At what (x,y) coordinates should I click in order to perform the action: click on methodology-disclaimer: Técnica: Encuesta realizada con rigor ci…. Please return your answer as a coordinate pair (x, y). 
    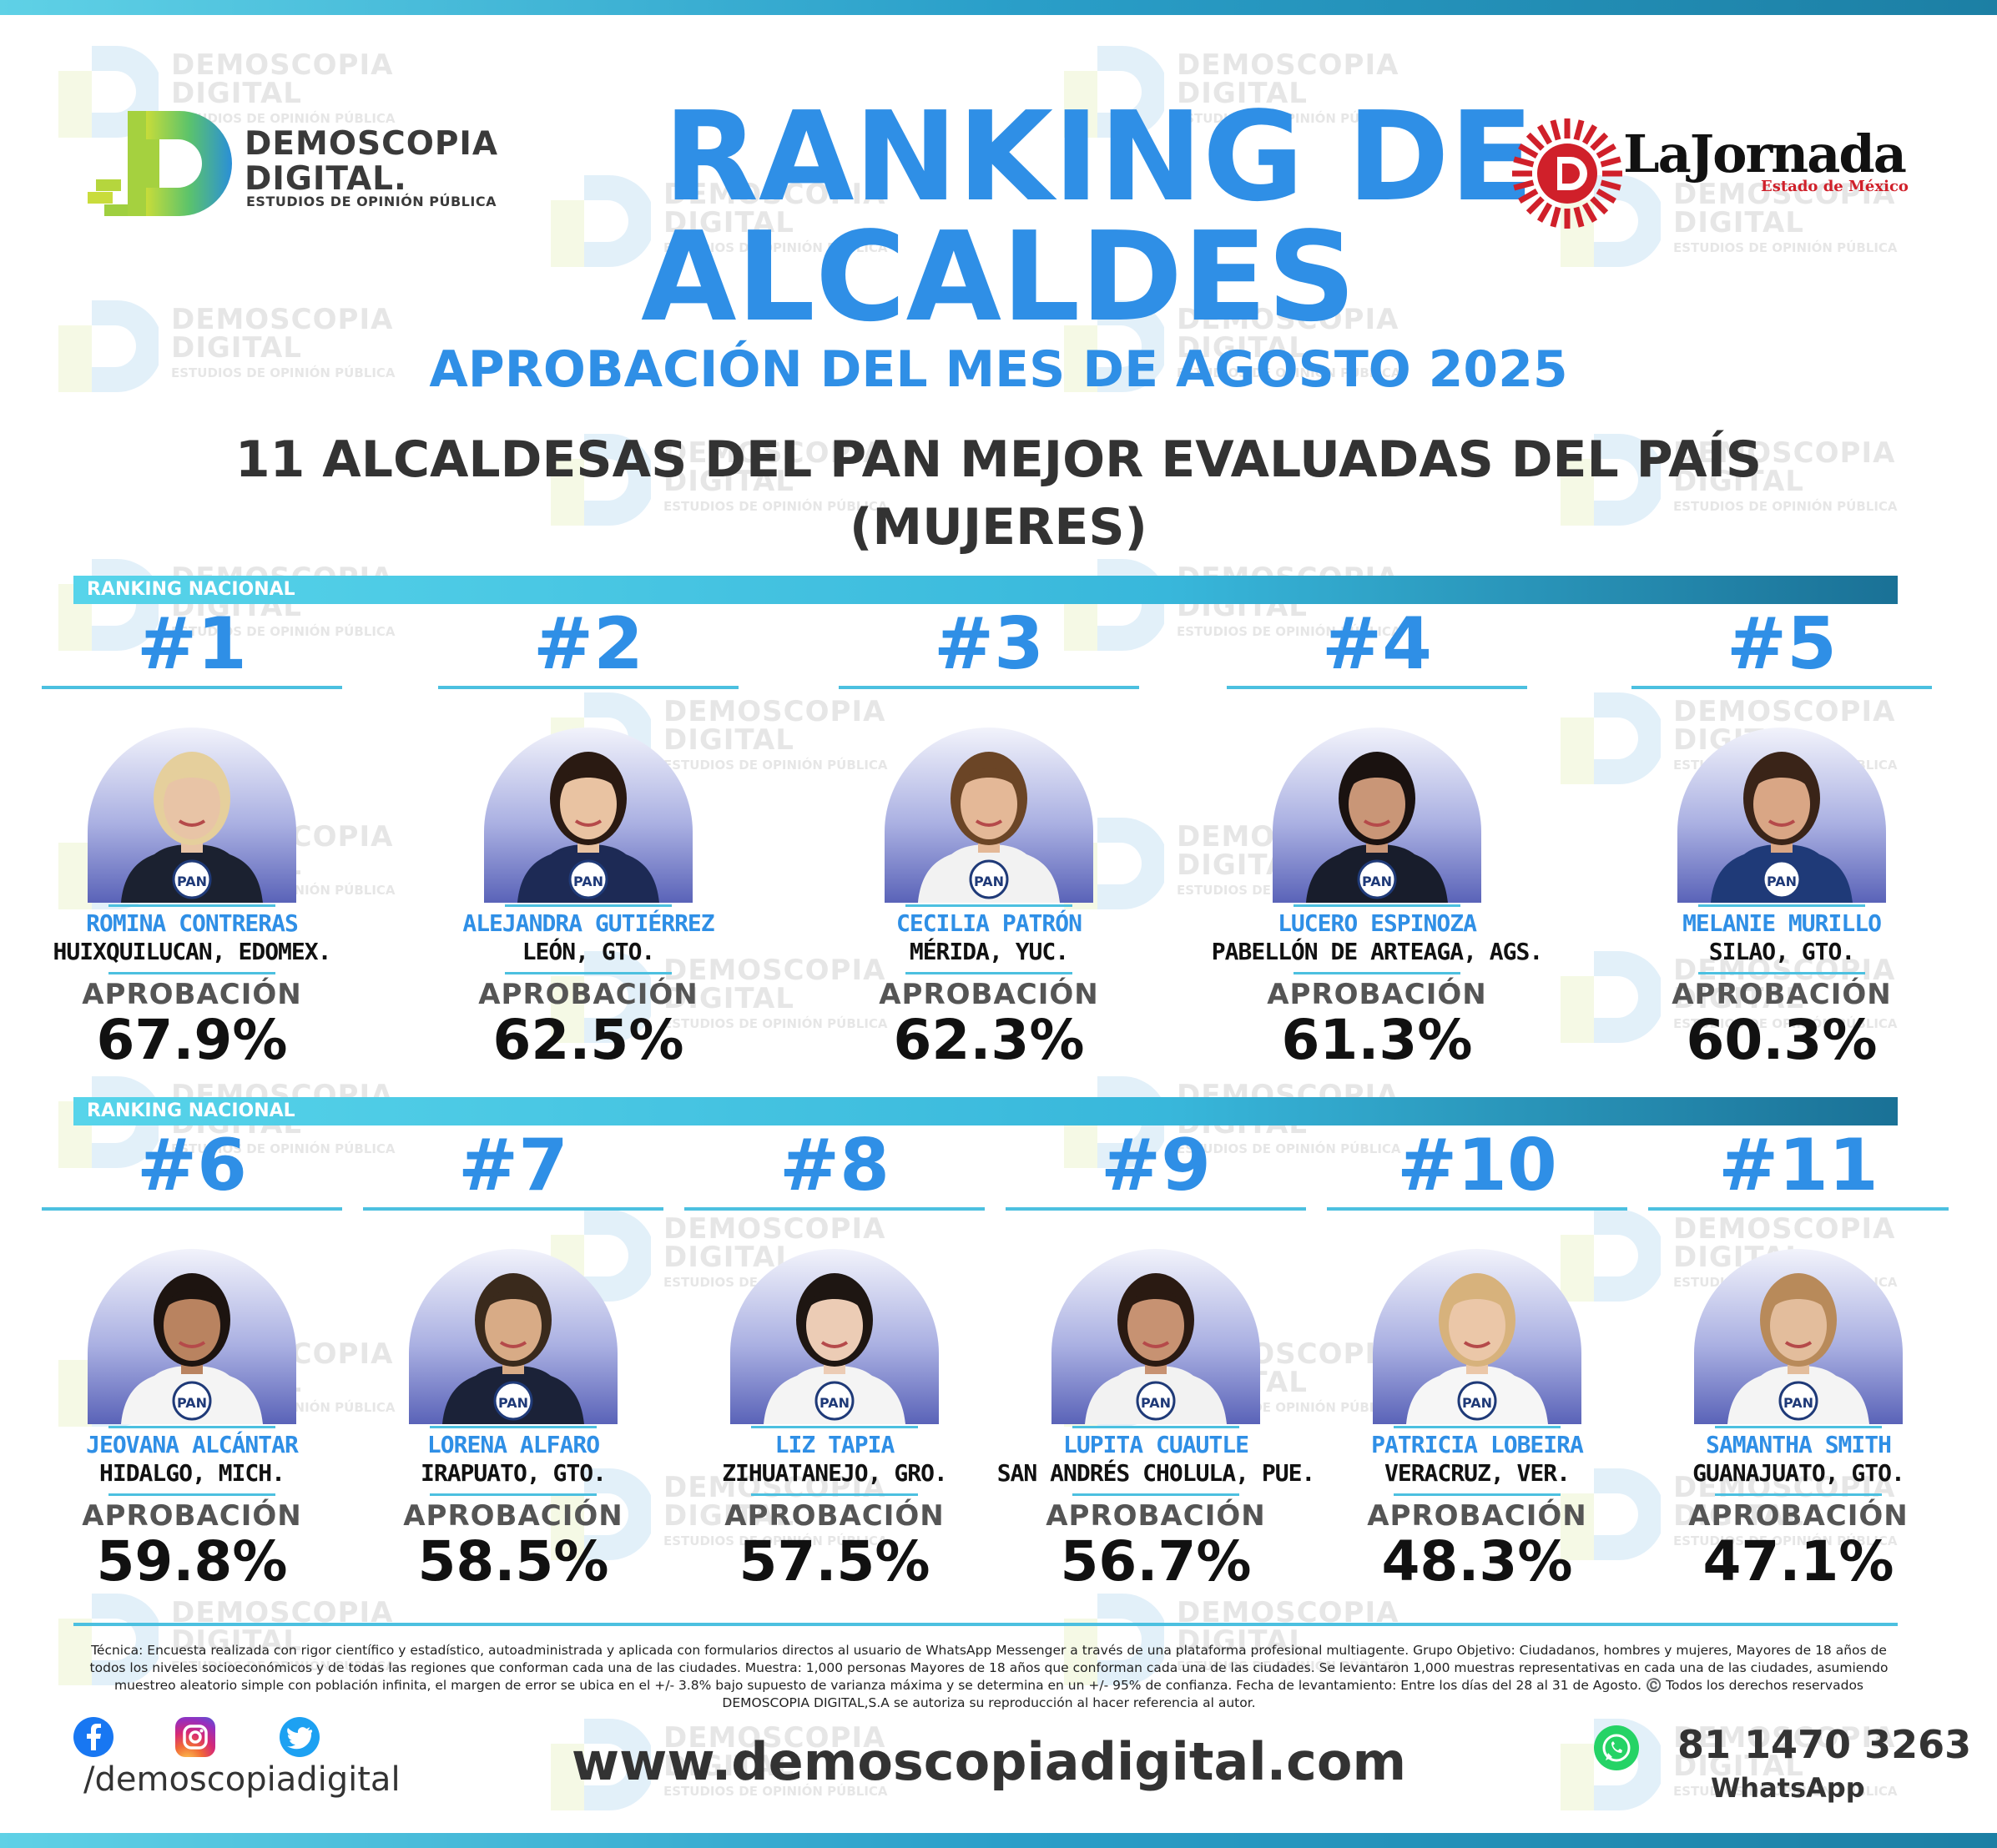
    Looking at the image, I should click on (989, 1676).